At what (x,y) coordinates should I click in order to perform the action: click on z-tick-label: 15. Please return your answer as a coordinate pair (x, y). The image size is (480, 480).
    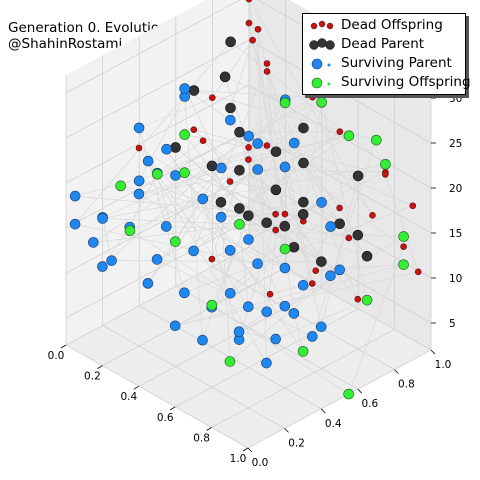
    Looking at the image, I should click on (455, 234).